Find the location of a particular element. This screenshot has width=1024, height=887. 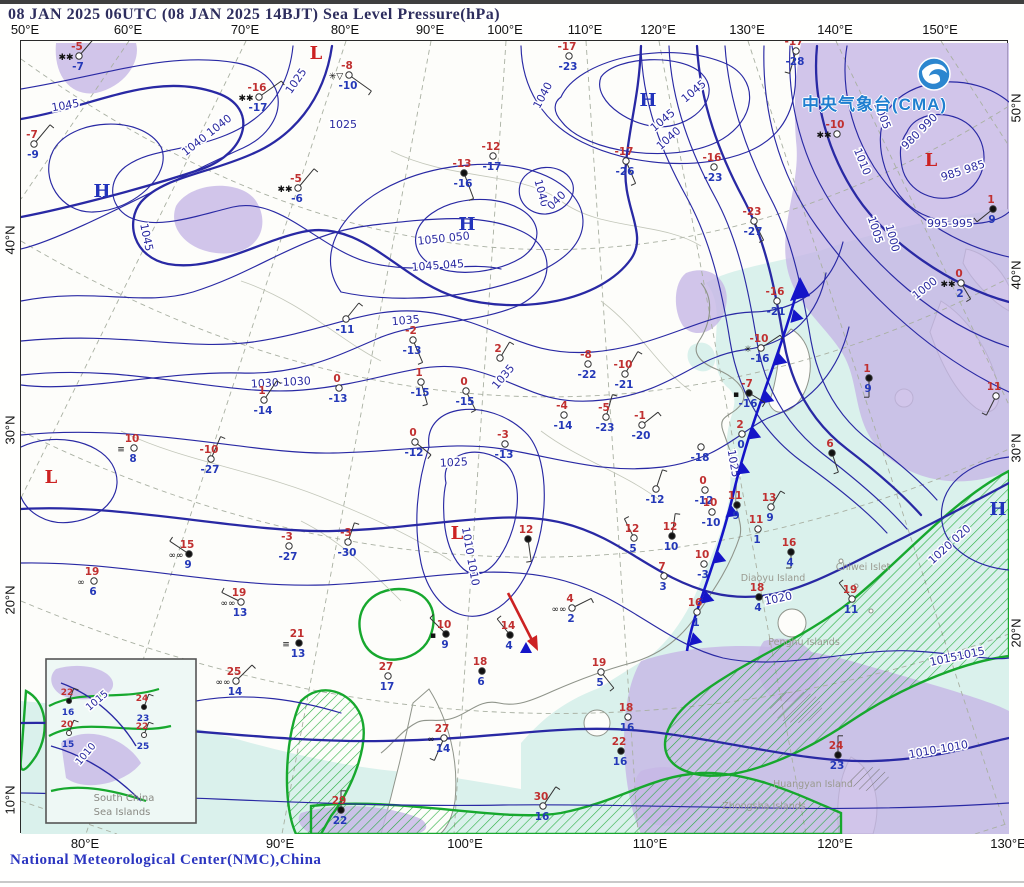

station-dewpoint: -26 is located at coordinates (625, 172).